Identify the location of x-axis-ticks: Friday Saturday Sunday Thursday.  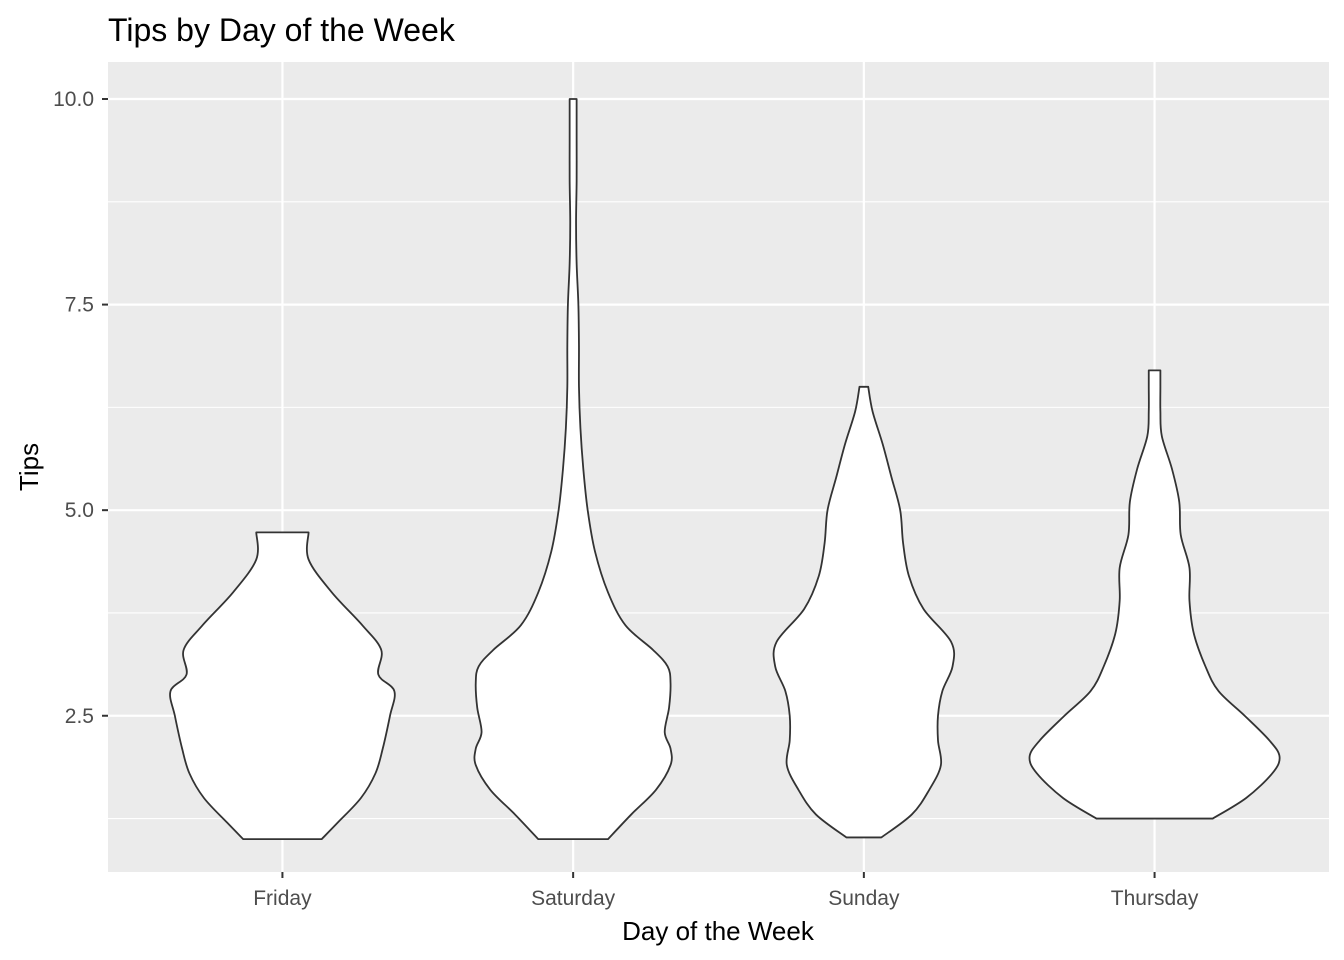
(726, 891).